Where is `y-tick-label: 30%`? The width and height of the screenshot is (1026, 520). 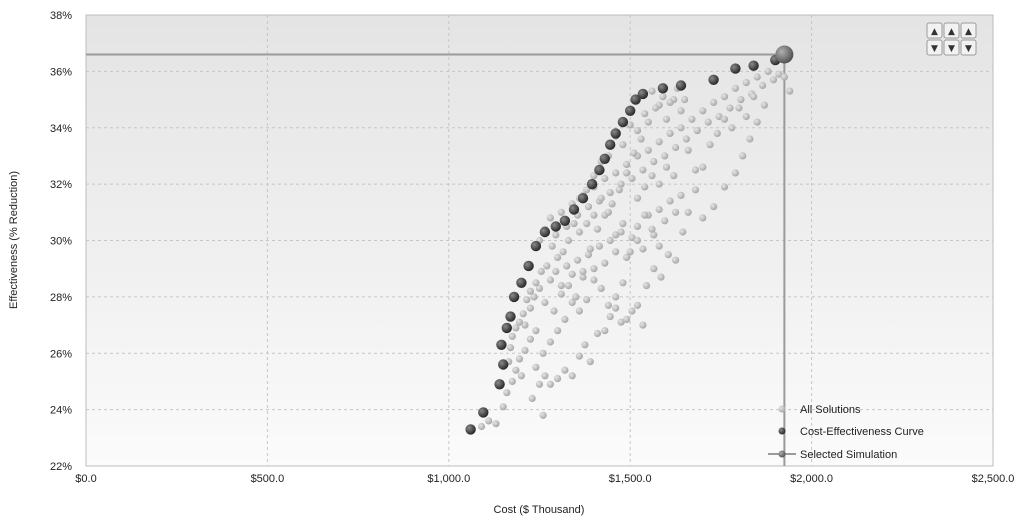 y-tick-label: 30% is located at coordinates (61, 242).